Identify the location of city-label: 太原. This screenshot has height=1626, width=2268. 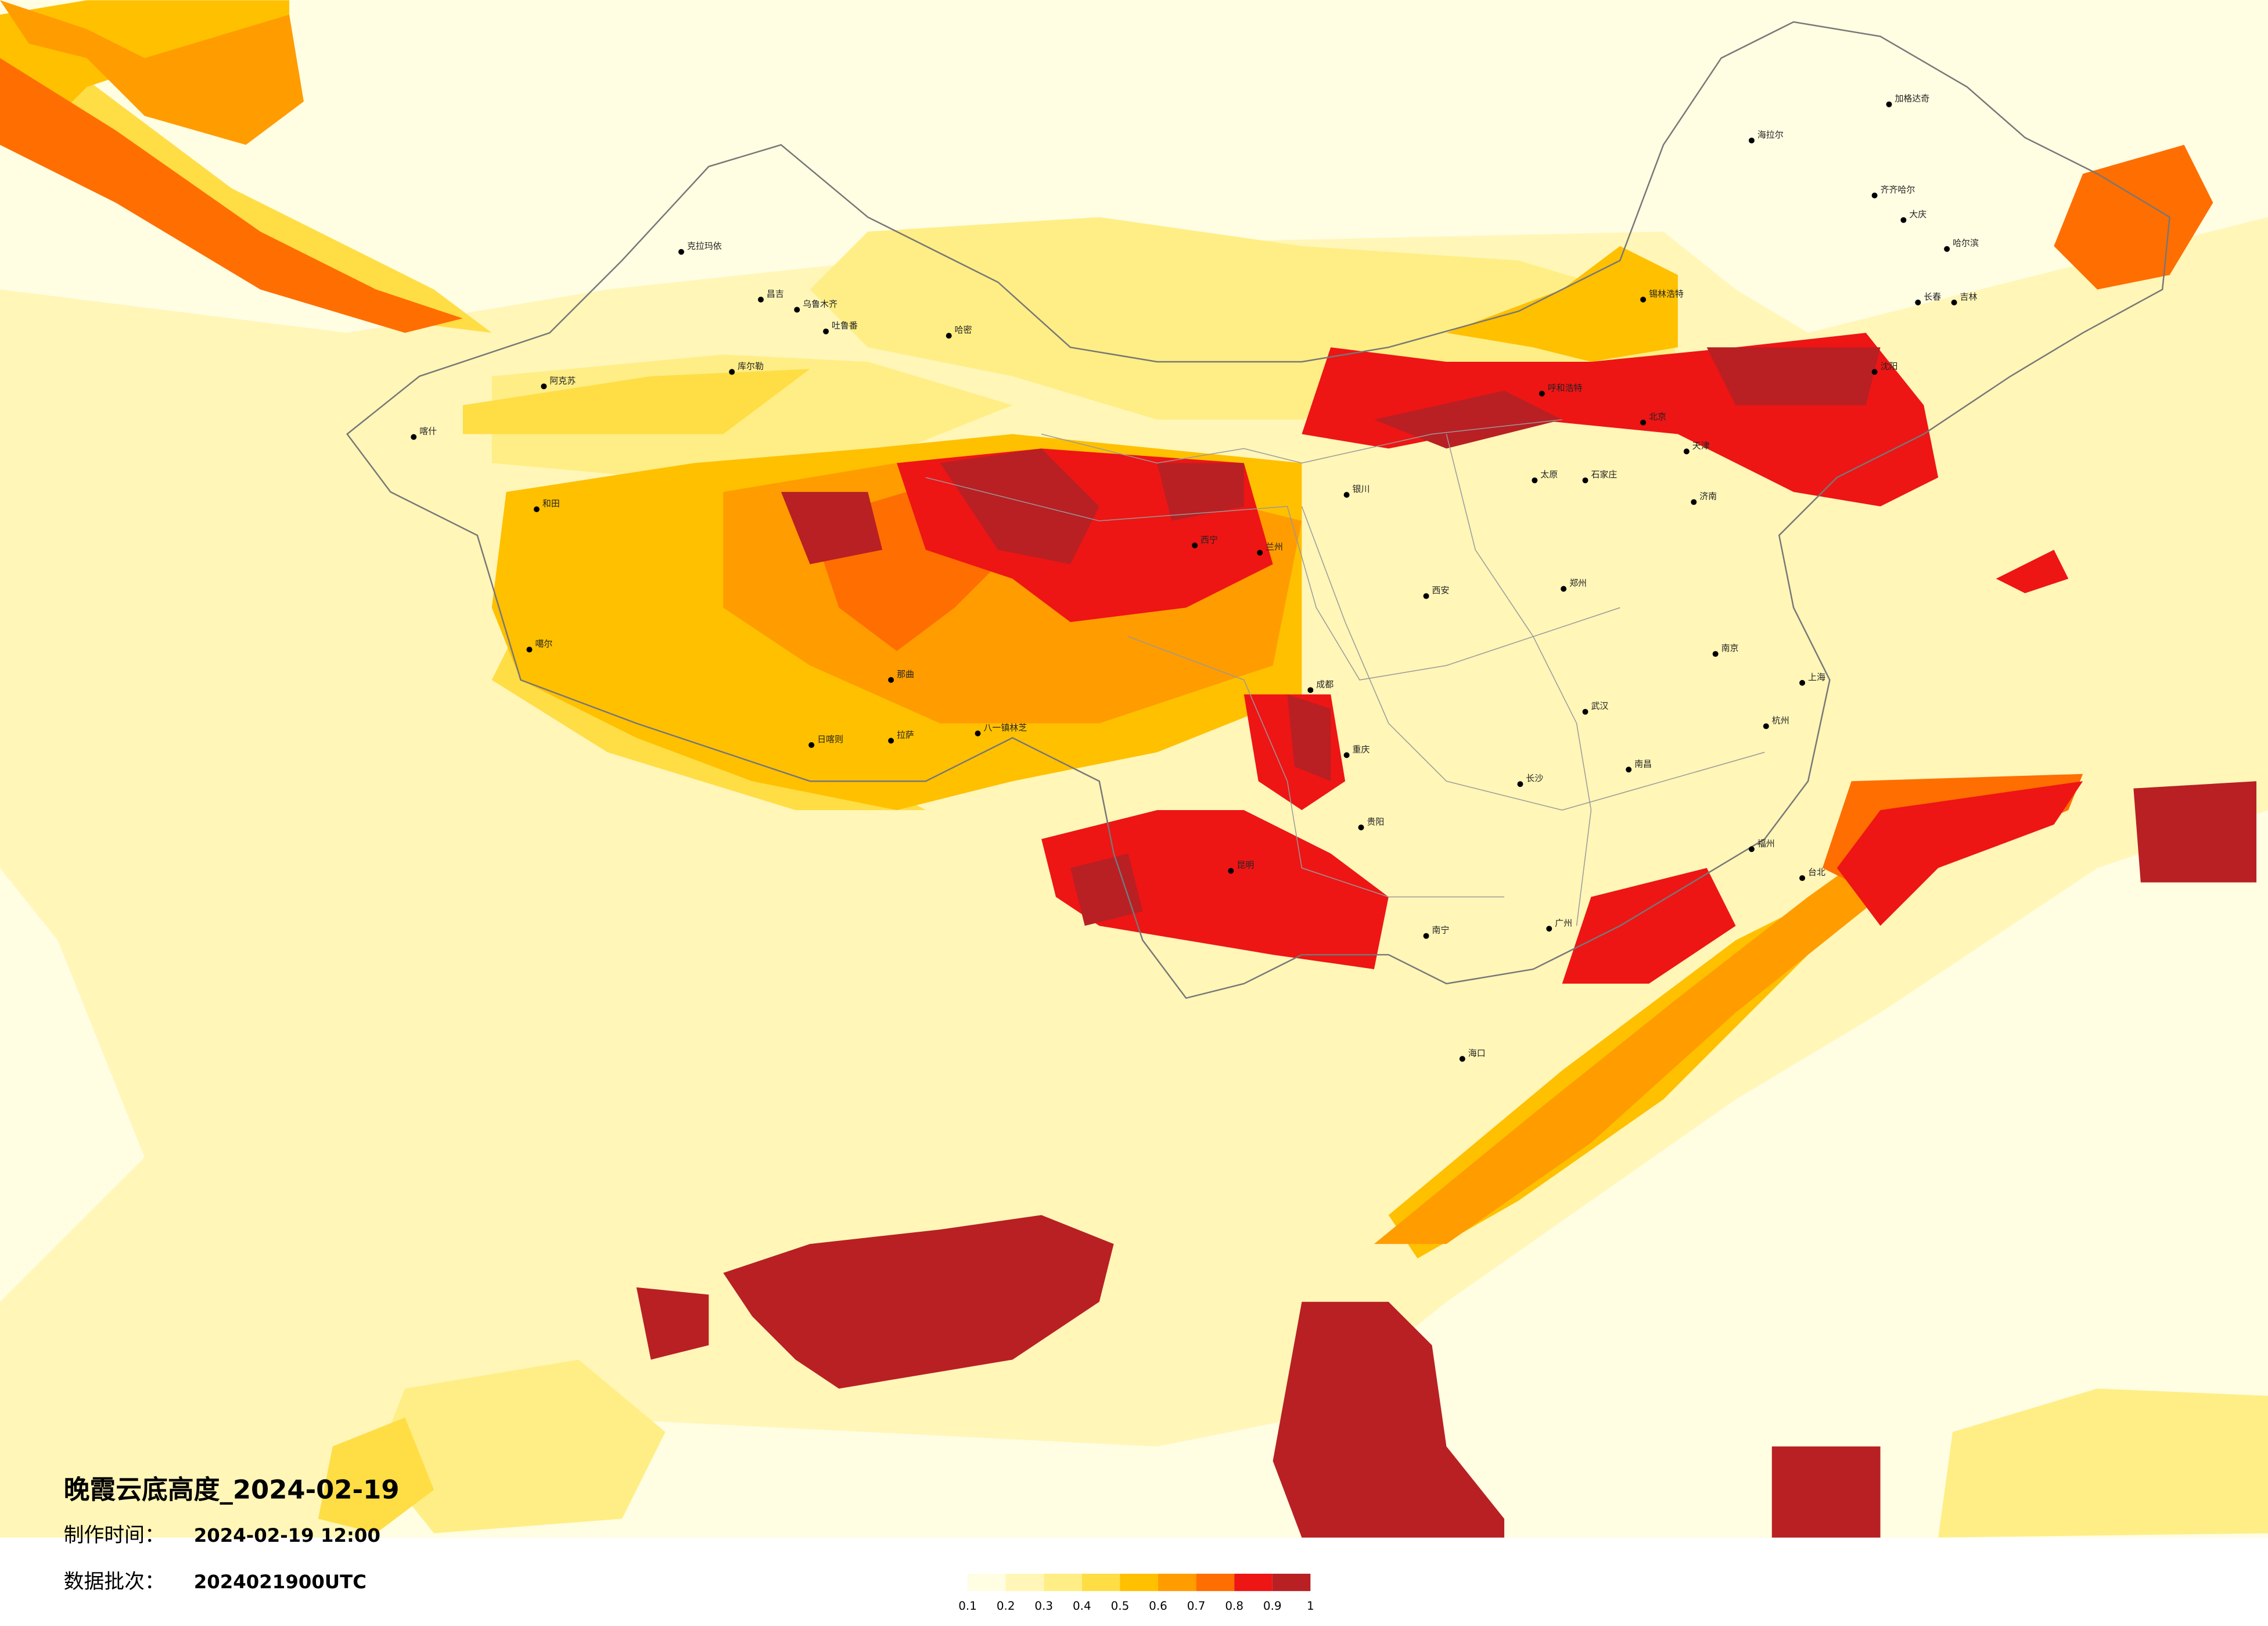
(1549, 474).